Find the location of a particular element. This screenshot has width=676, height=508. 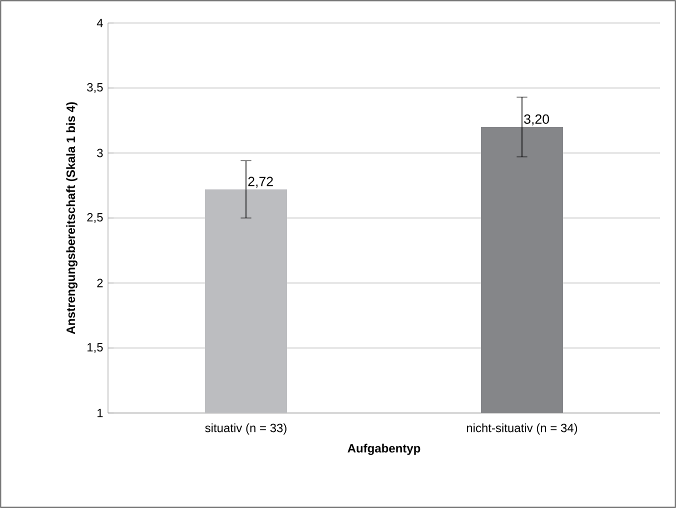

data-label: 3,20 is located at coordinates (537, 120).